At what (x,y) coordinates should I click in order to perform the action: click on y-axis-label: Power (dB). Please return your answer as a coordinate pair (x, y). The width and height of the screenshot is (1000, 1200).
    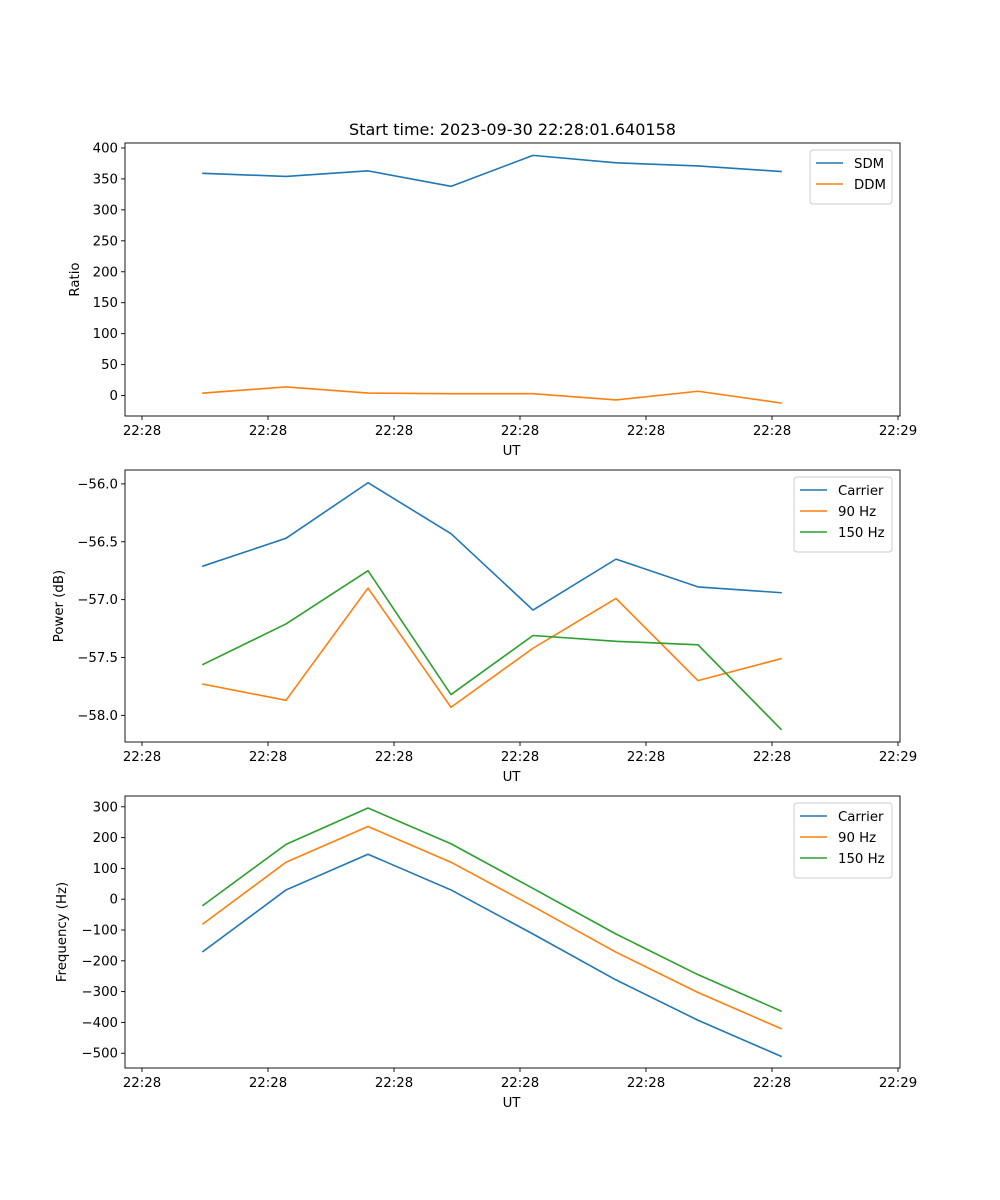
    Looking at the image, I should click on (59, 606).